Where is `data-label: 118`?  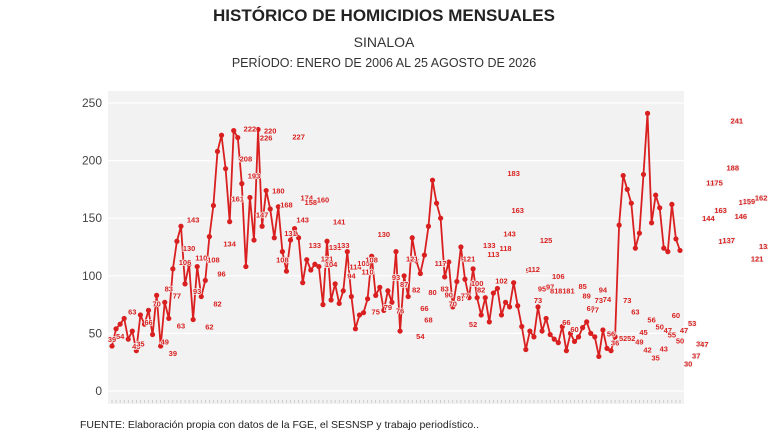
data-label: 118 is located at coordinates (505, 248).